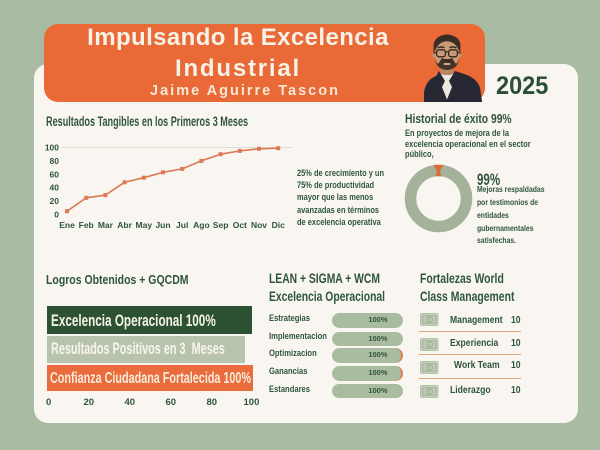  I want to click on svg-text: May, so click(144, 225).